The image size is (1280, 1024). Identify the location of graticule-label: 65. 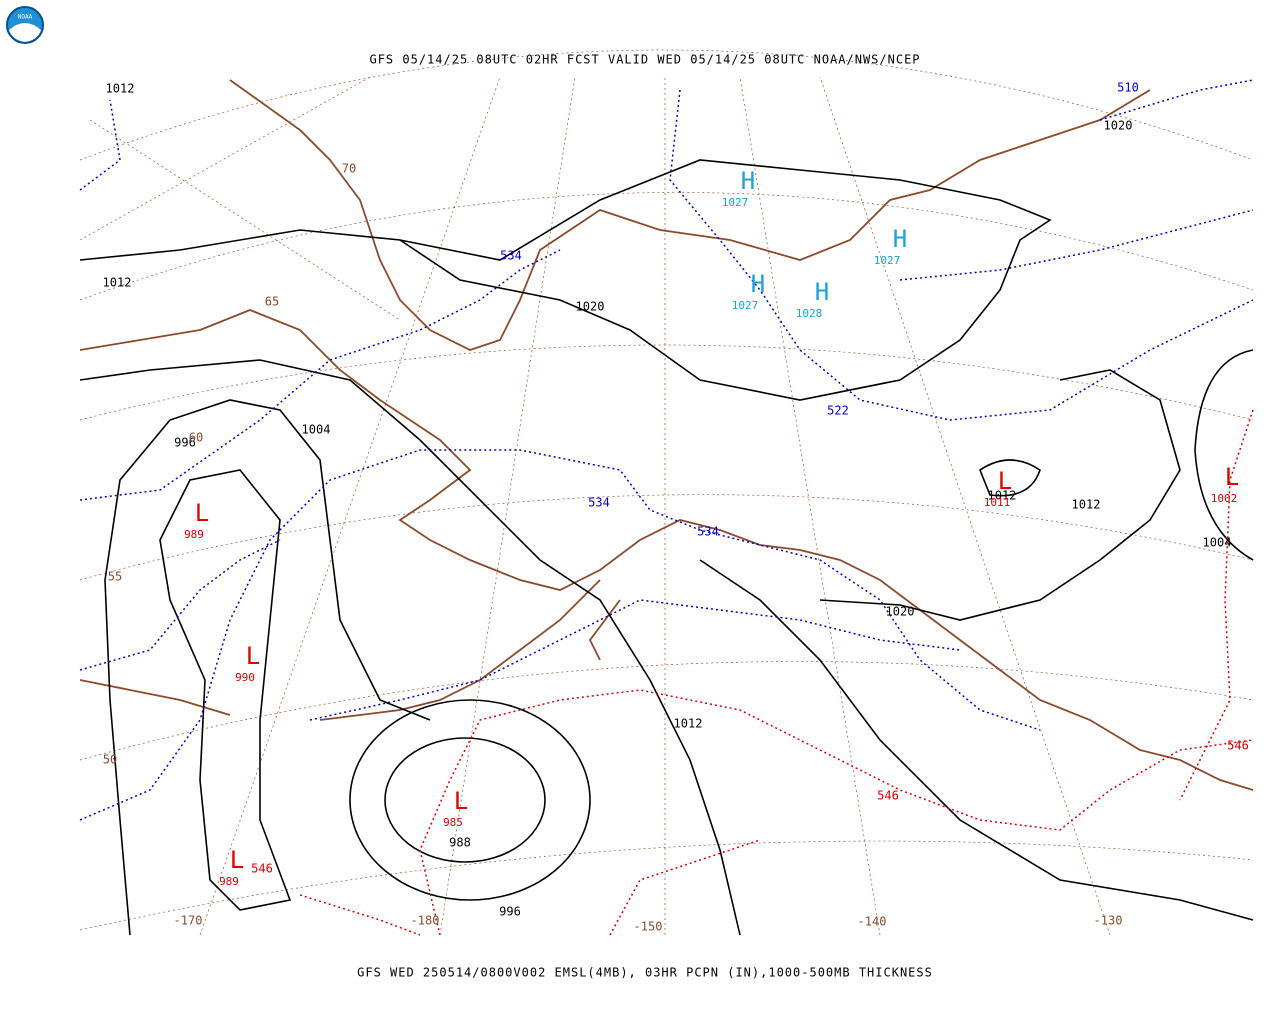
(272, 302).